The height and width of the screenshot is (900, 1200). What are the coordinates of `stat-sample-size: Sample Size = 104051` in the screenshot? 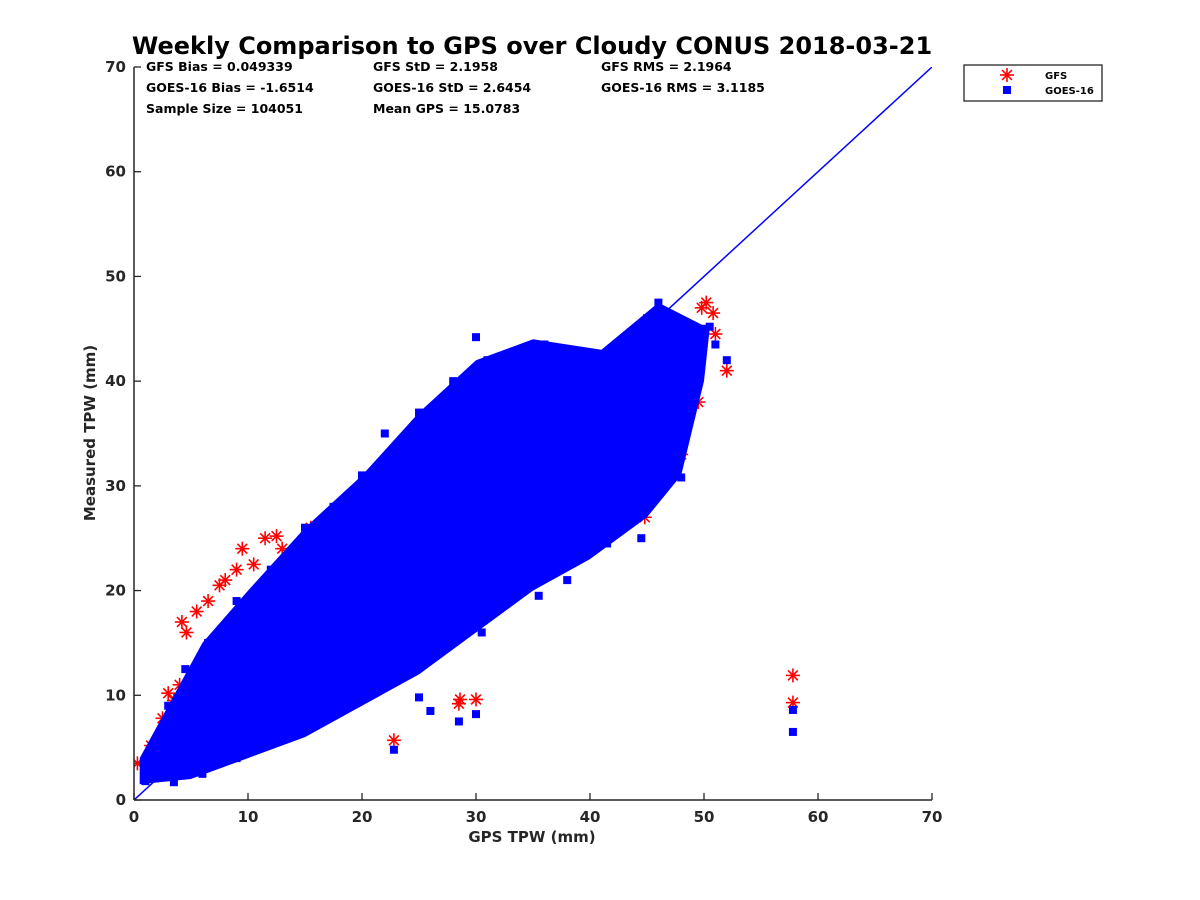 It's located at (224, 108).